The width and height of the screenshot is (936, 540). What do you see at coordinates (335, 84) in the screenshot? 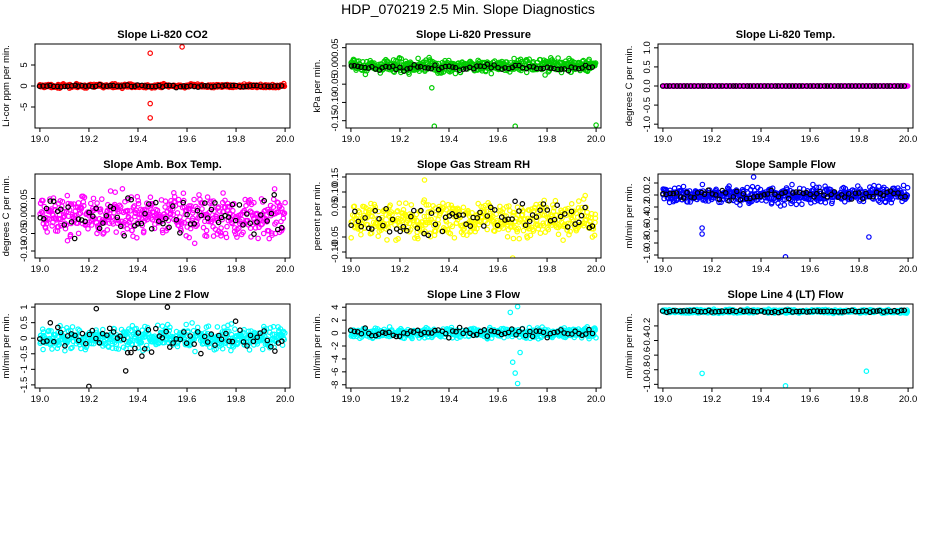
I see `y-tick-label: -0.05` at bounding box center [335, 84].